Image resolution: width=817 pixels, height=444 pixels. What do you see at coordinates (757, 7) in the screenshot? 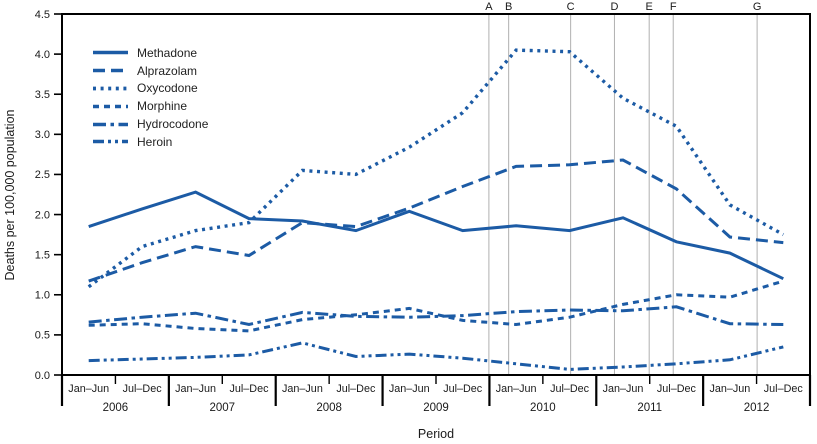
I see `ref-line-label-G: G` at bounding box center [757, 7].